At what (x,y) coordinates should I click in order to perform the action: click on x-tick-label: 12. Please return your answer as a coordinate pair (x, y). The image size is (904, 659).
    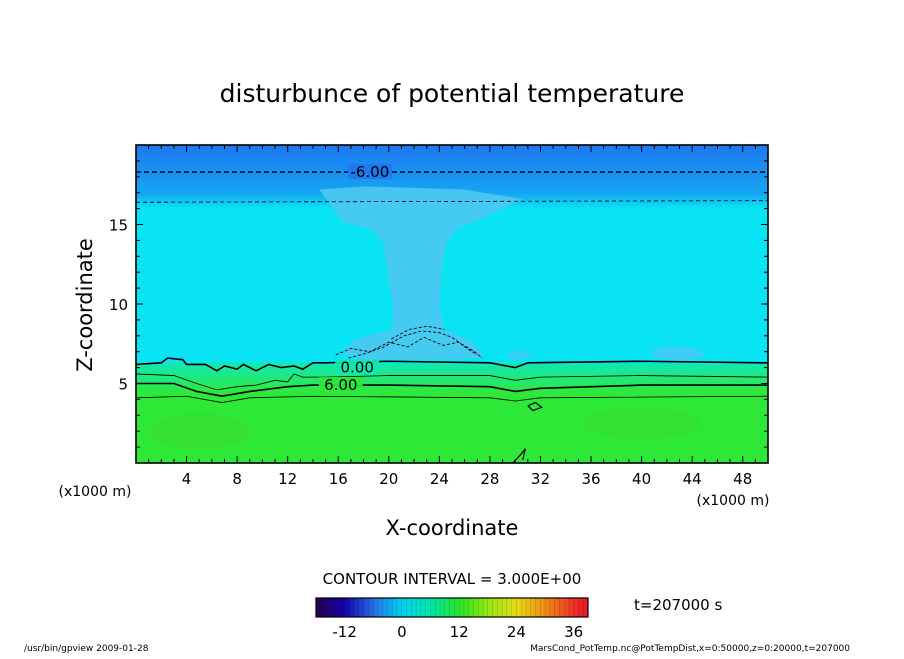
    Looking at the image, I should click on (287, 479).